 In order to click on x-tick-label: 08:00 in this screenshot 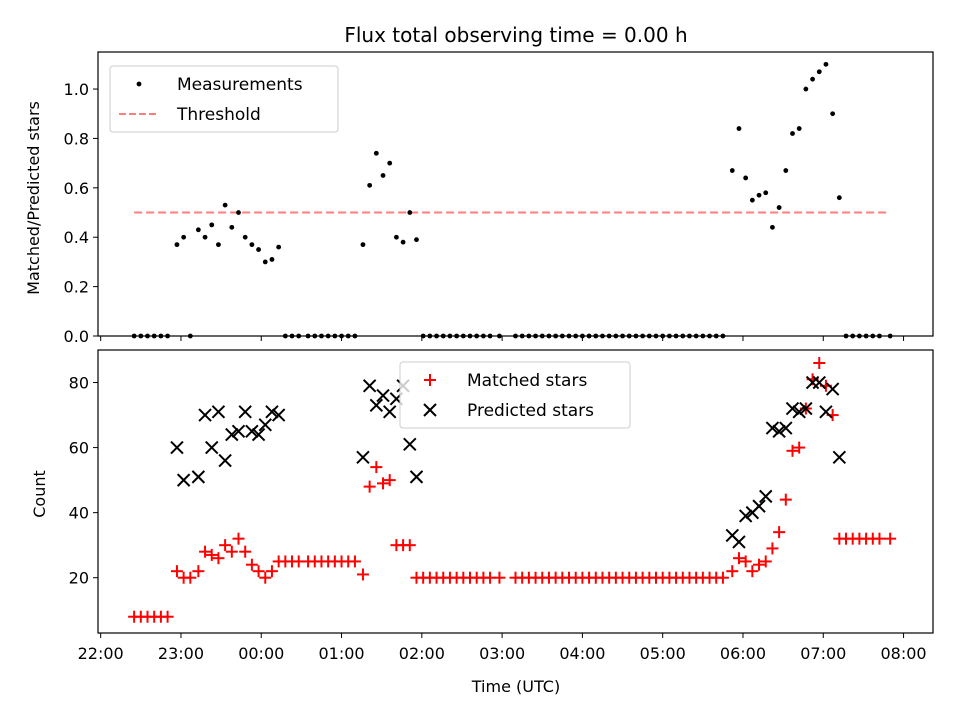, I will do `click(904, 653)`.